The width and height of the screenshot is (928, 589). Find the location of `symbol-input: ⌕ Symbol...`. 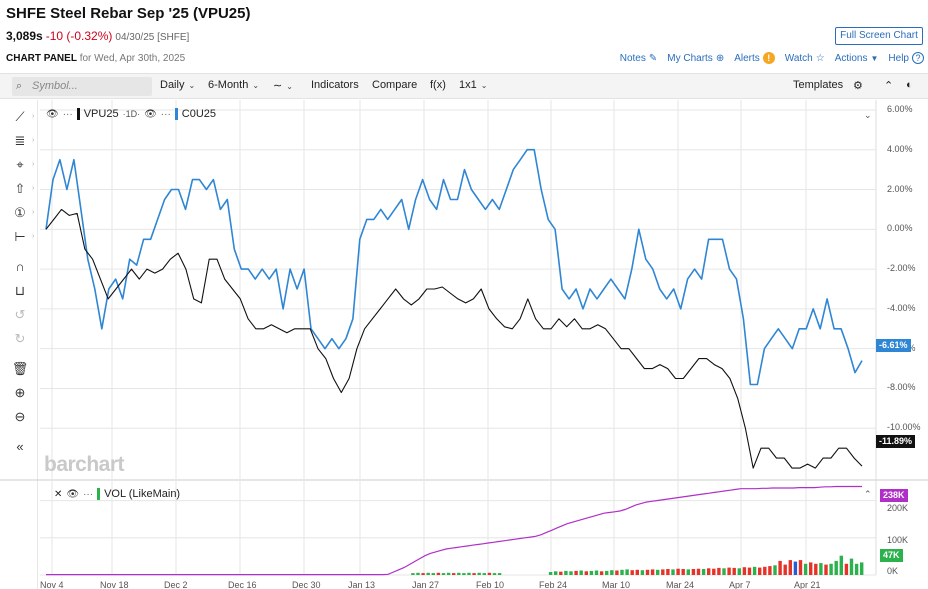

symbol-input: ⌕ Symbol... is located at coordinates (82, 86).